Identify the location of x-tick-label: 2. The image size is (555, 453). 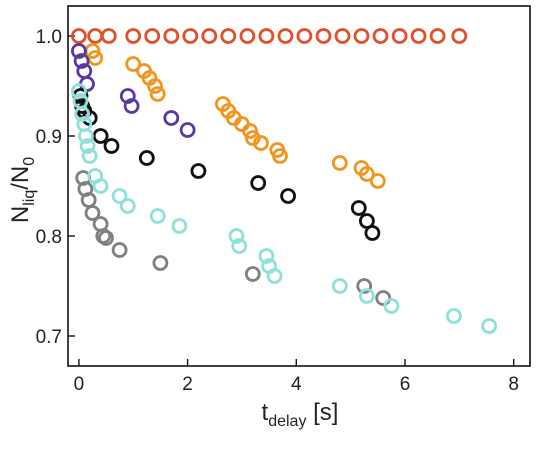
(187, 384).